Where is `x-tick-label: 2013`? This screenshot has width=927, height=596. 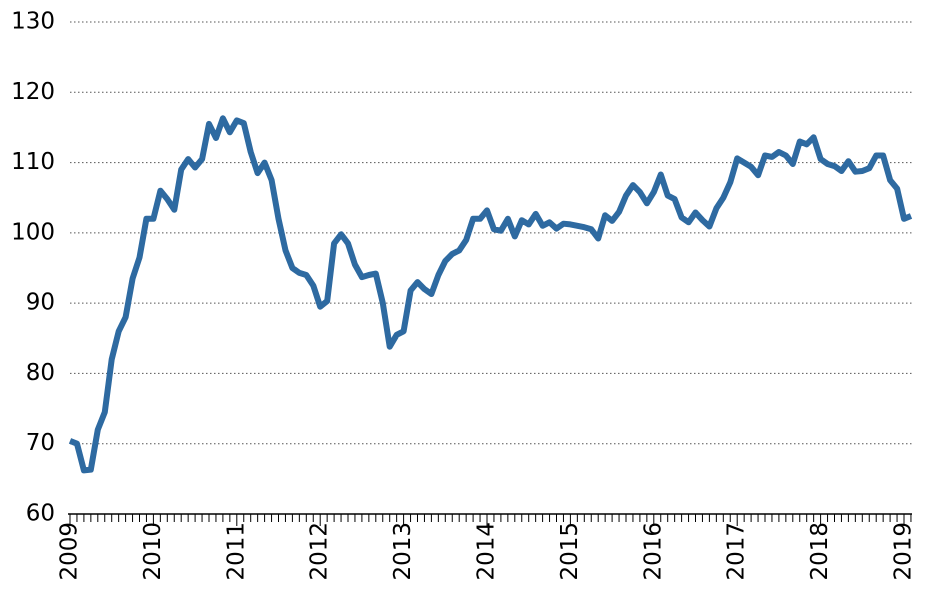
x-tick-label: 2013 is located at coordinates (403, 551).